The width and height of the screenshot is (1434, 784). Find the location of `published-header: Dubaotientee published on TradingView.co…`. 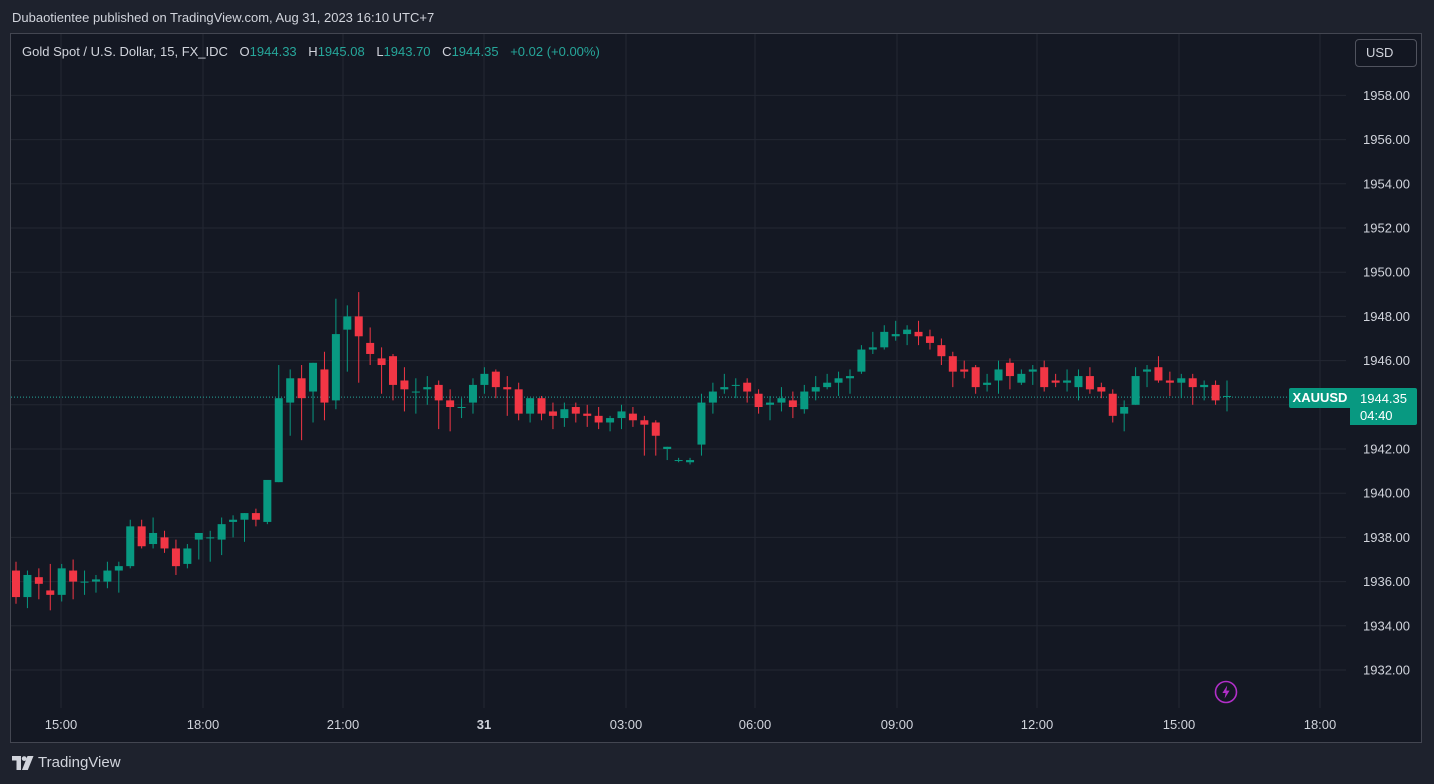

published-header: Dubaotientee published on TradingView.co… is located at coordinates (223, 17).